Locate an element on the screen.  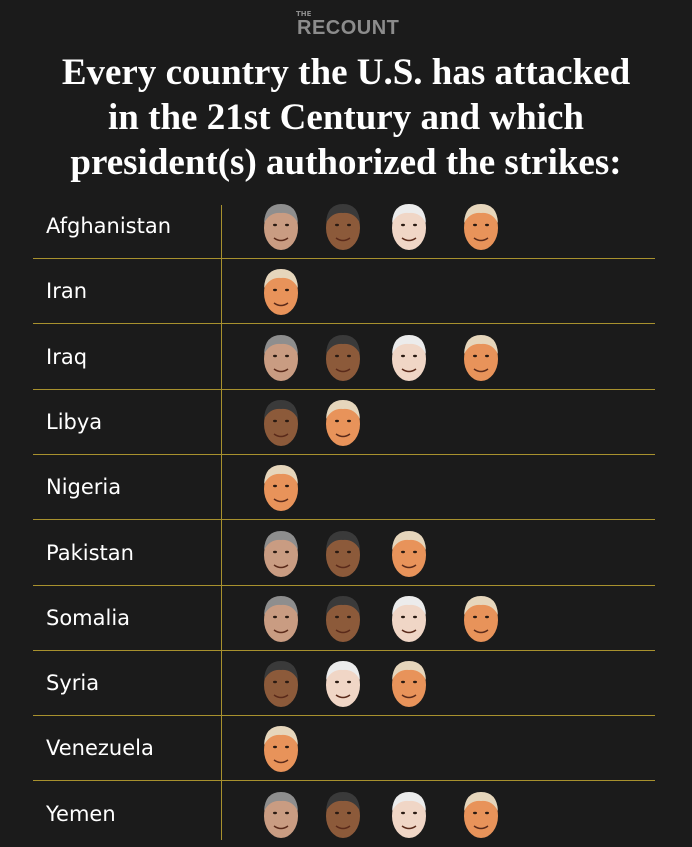
logo-the: THE is located at coordinates (304, 14).